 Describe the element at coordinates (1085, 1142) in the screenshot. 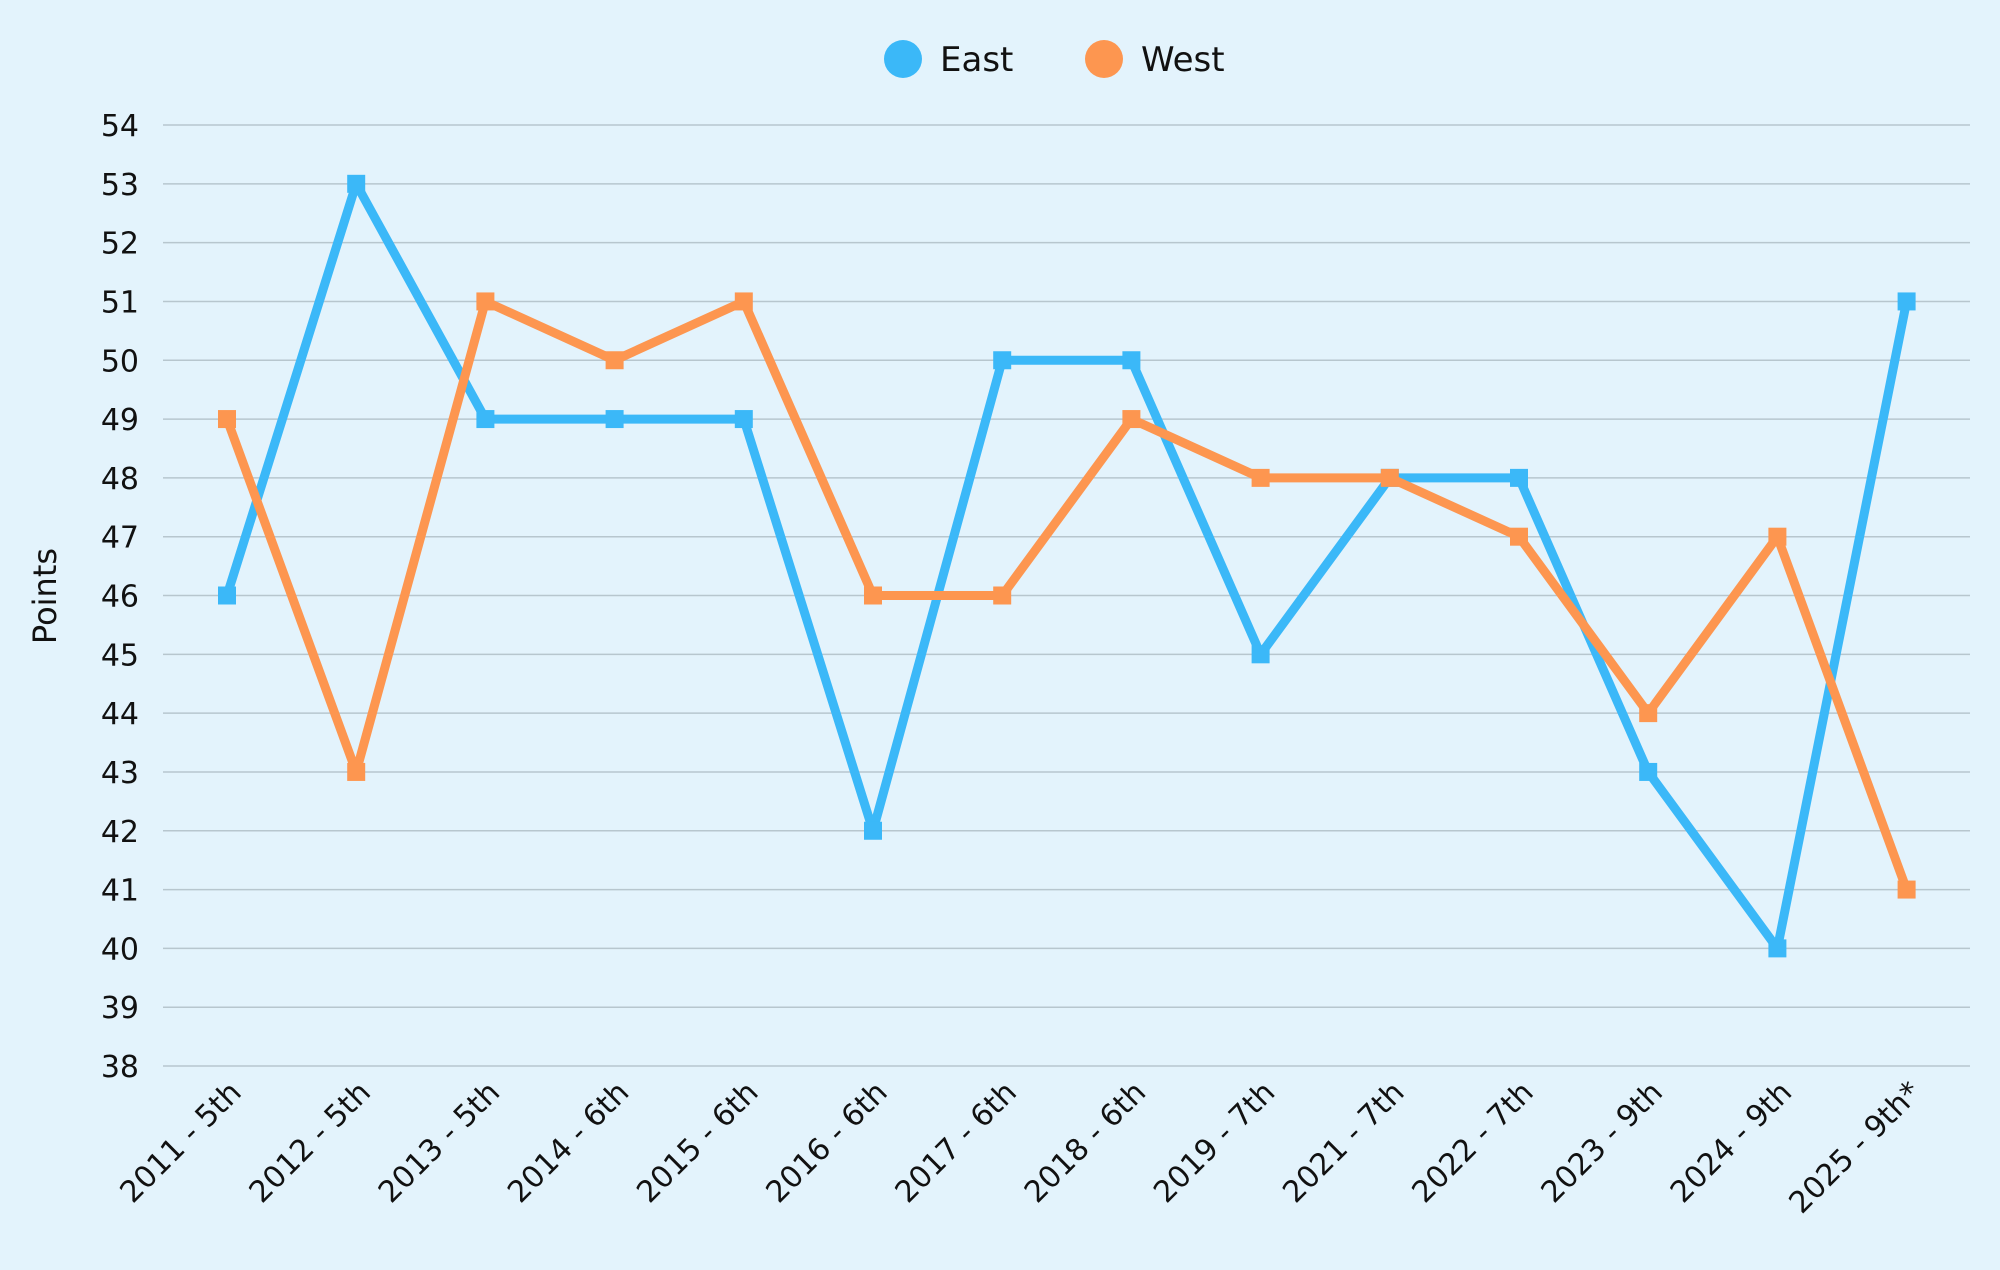

I see `x-tick-label: 2018 - 6th` at that location.